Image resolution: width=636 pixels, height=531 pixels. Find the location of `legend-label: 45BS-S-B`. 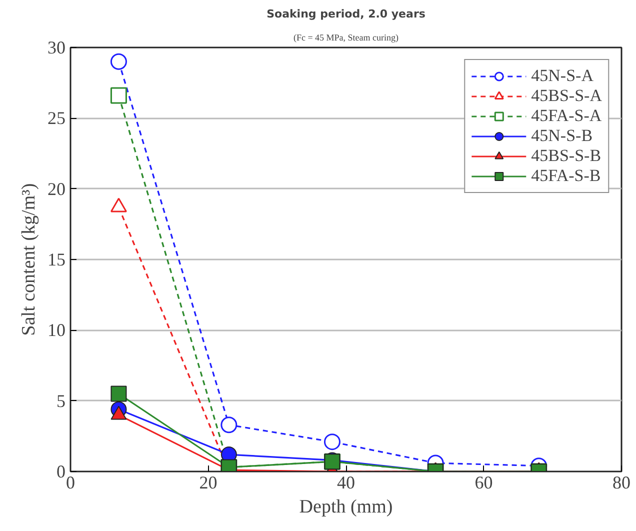

legend-label: 45BS-S-B is located at coordinates (566, 156).